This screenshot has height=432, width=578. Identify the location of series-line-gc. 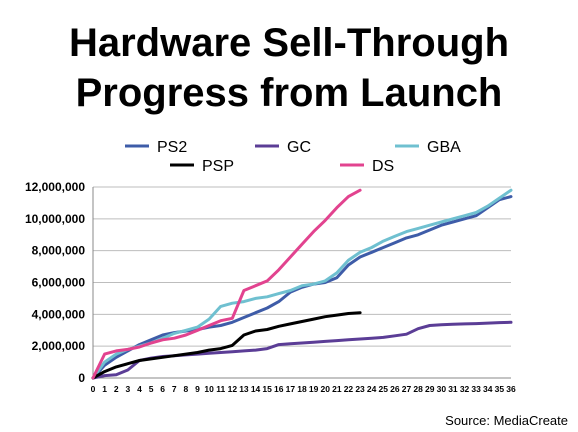
(302, 350).